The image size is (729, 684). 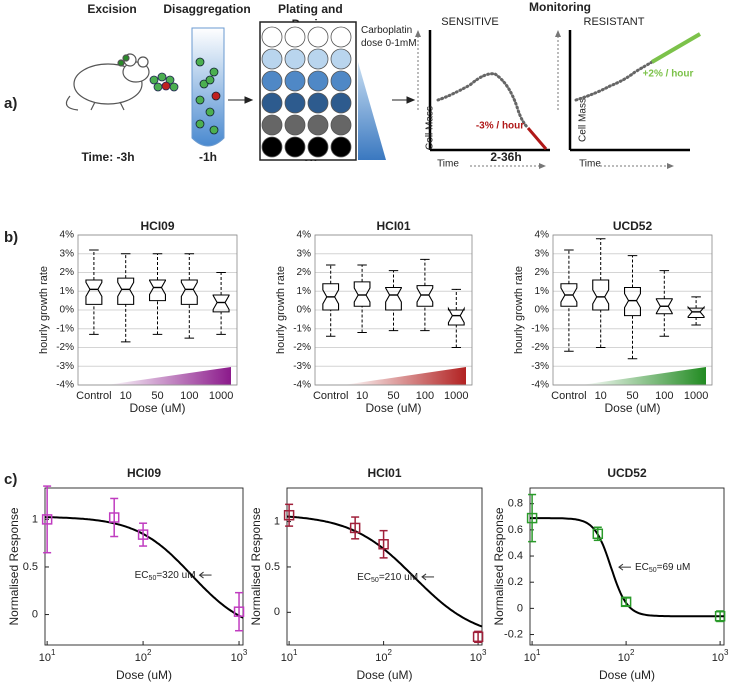 I want to click on y-tick-label: -3%, so click(x=65, y=366).